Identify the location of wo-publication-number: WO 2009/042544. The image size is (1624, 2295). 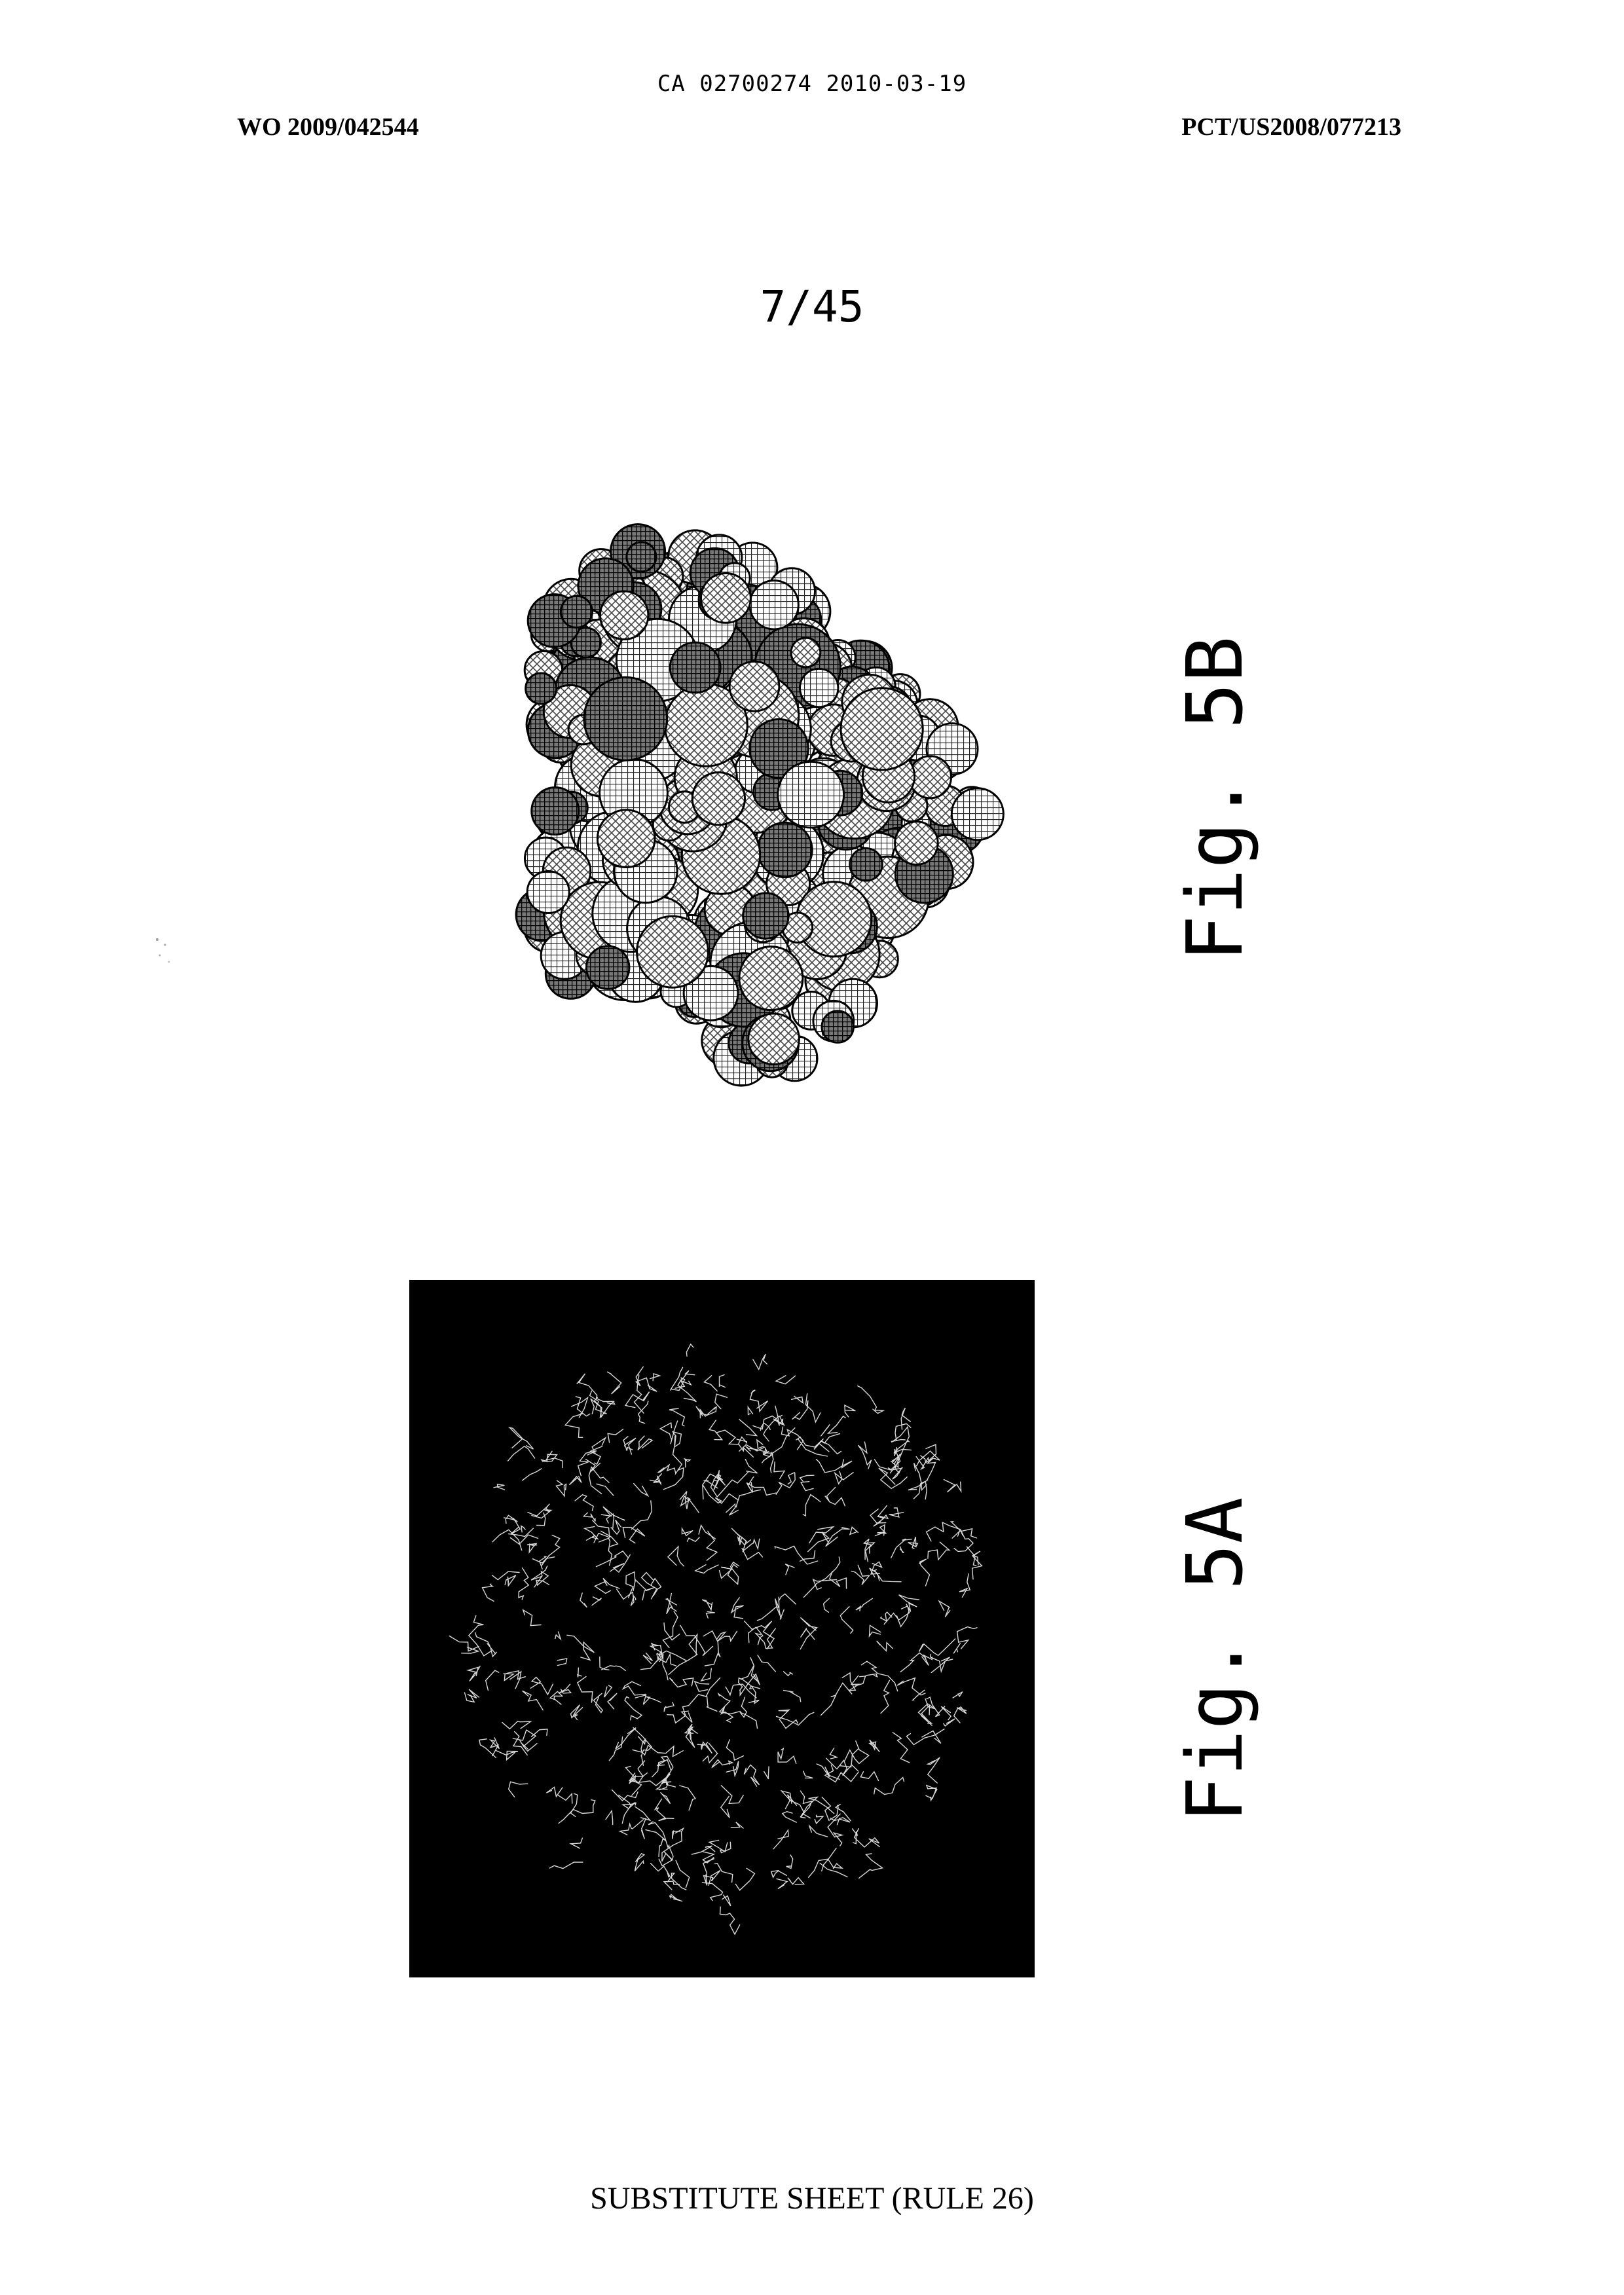
(328, 127).